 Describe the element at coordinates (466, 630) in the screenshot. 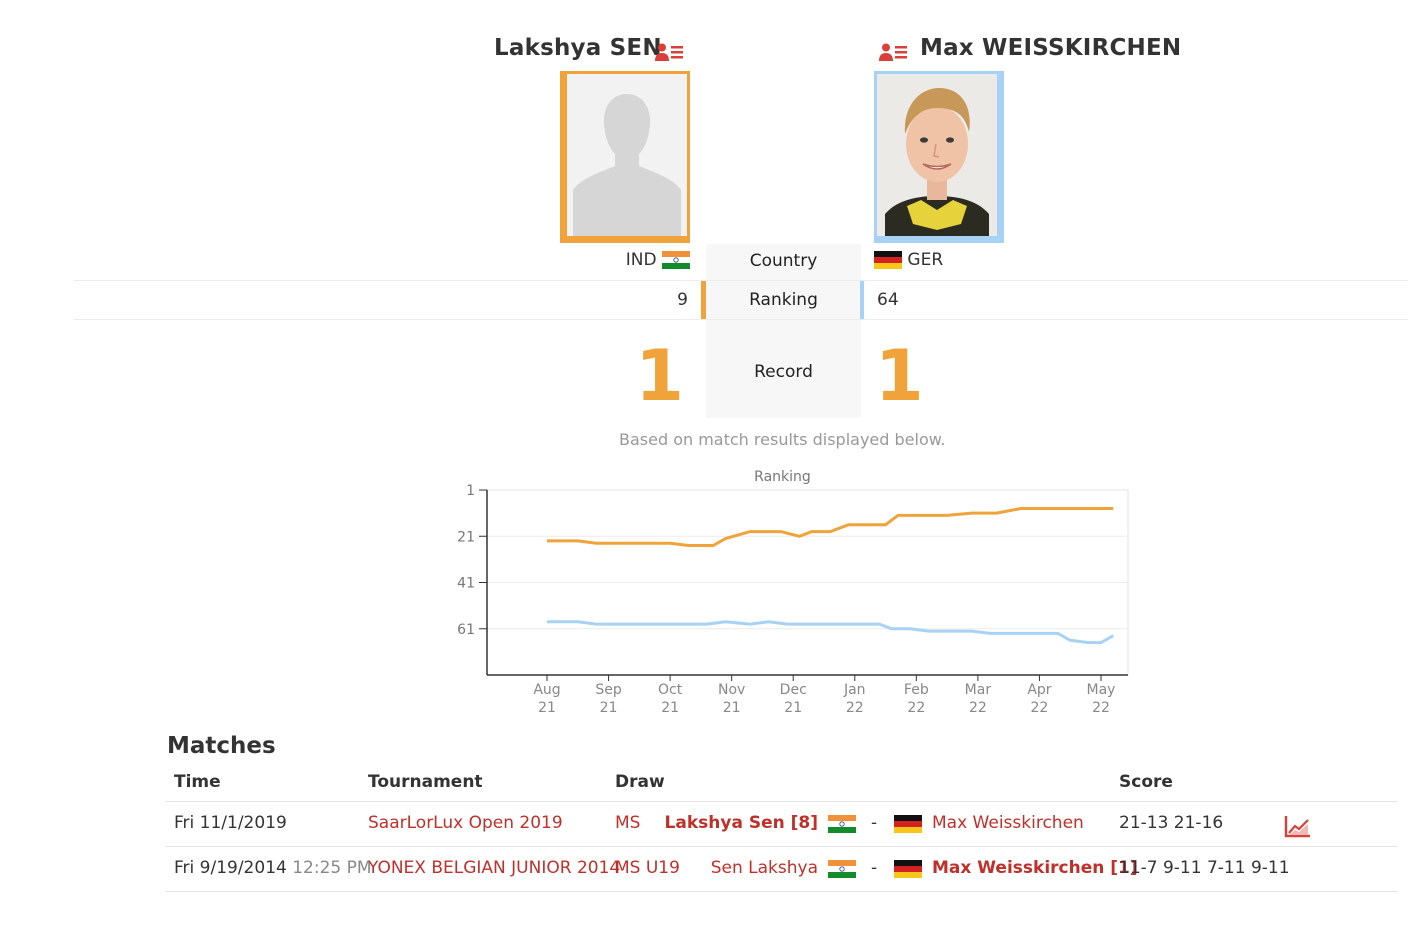

I see `y-tick-label: 61` at that location.